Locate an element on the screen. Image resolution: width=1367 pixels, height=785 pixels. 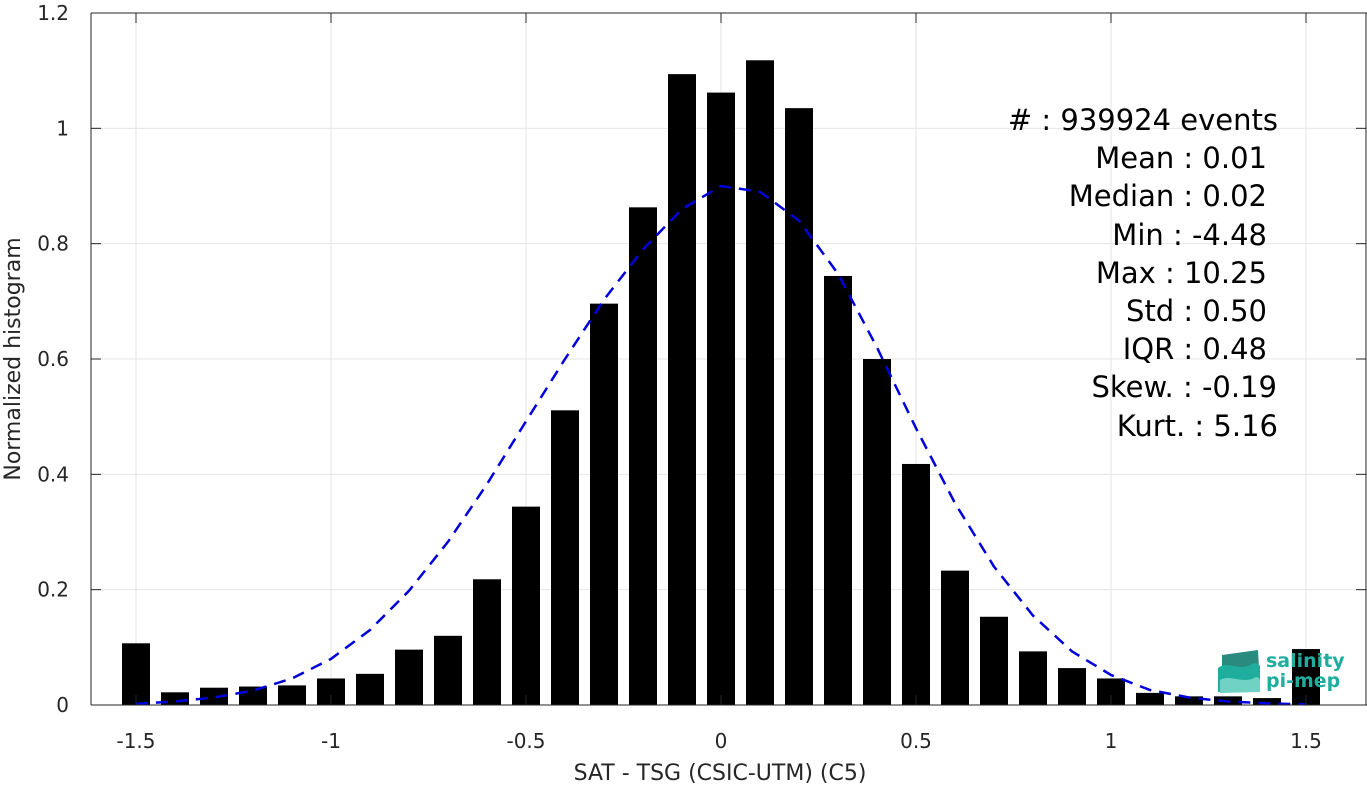
x-tick-labels: -1.5 -1 -0.5 0 0.5 1 1.5 is located at coordinates (718, 741).